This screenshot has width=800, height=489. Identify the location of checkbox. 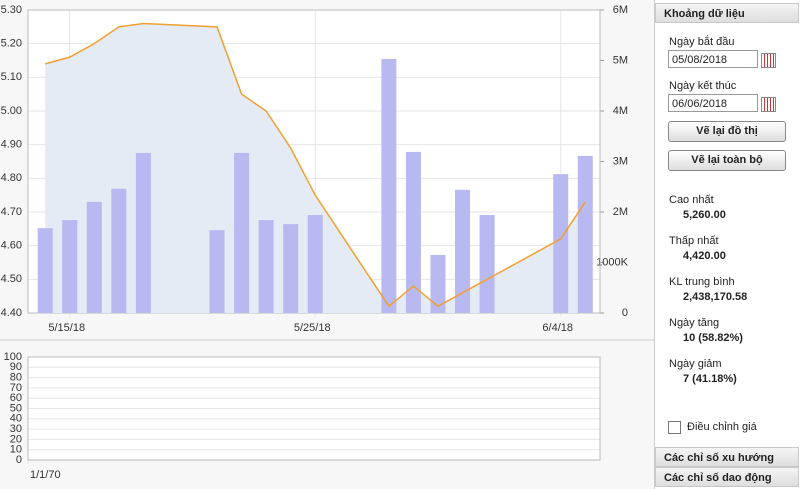
(674, 427).